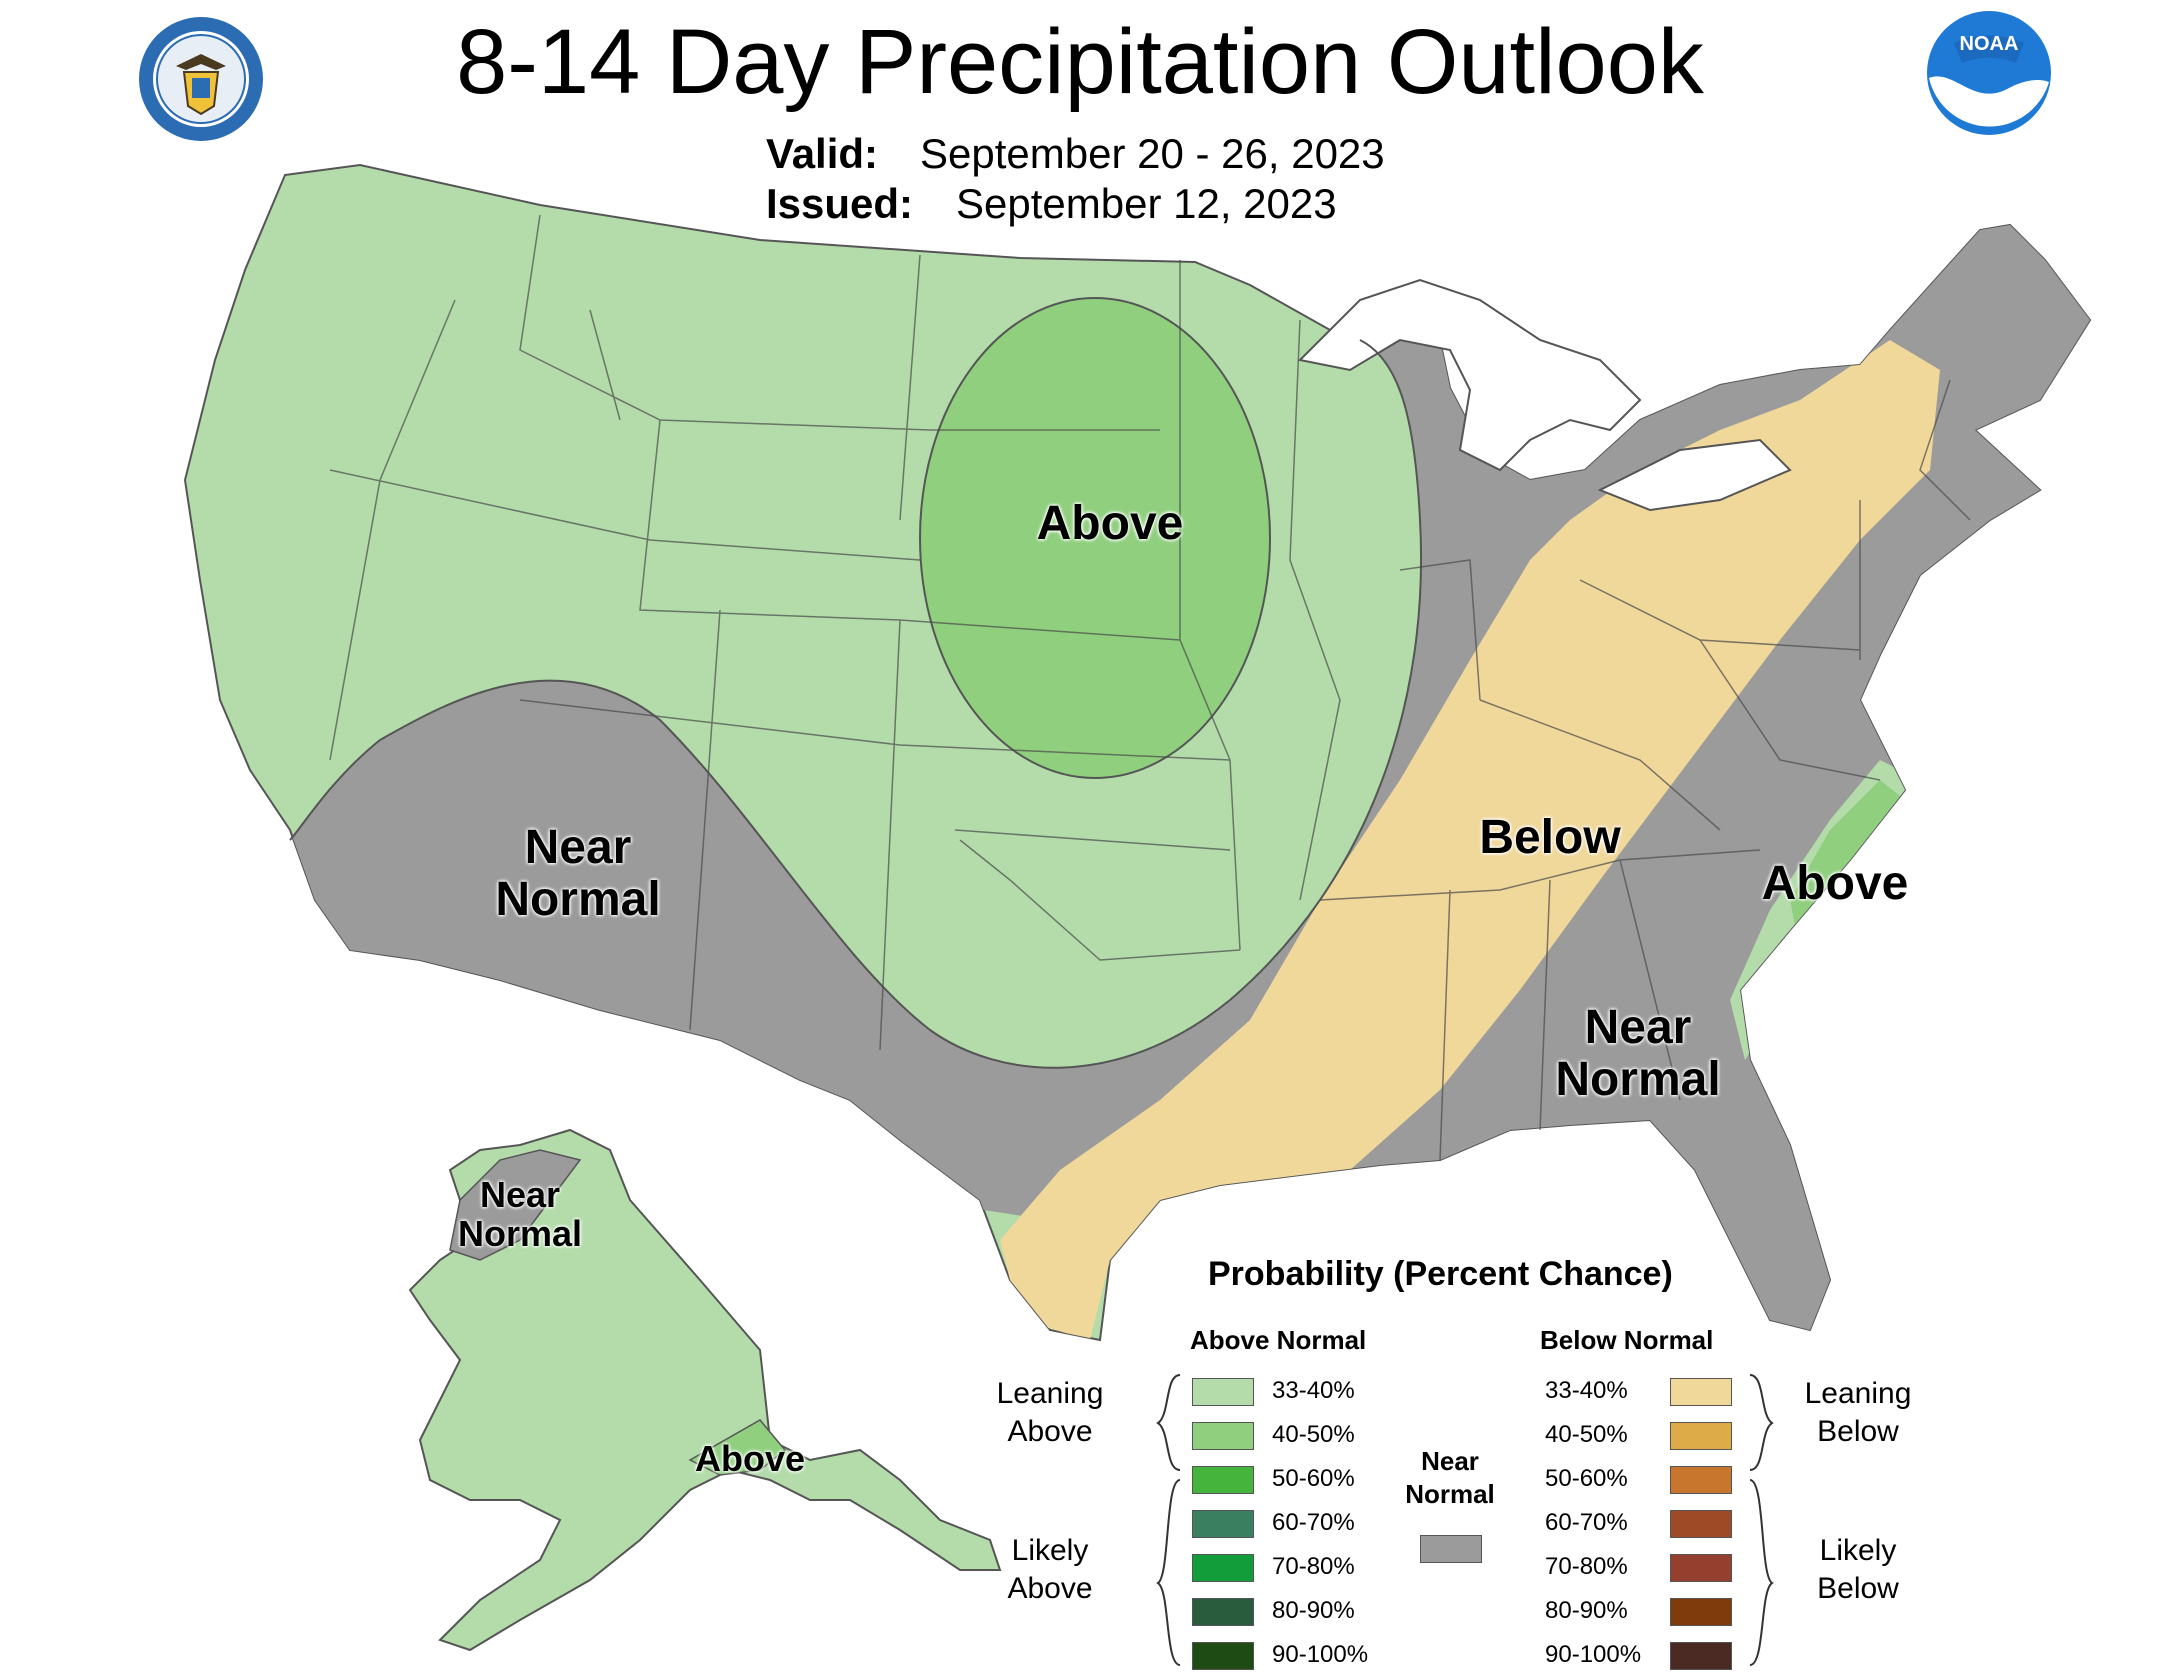 The width and height of the screenshot is (2160, 1675). What do you see at coordinates (705, 1390) in the screenshot?
I see `alaska-land` at bounding box center [705, 1390].